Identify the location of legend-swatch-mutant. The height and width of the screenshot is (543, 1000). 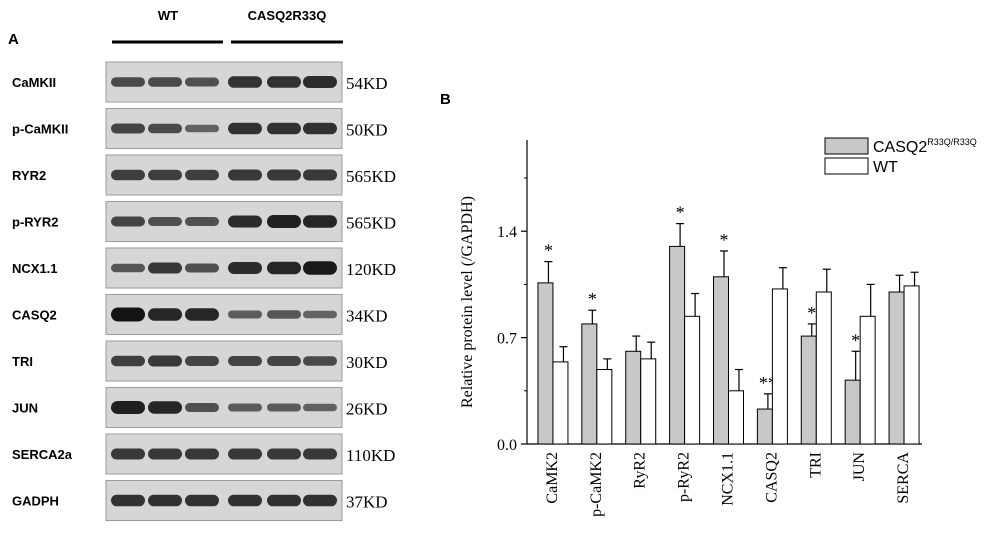
(846, 146).